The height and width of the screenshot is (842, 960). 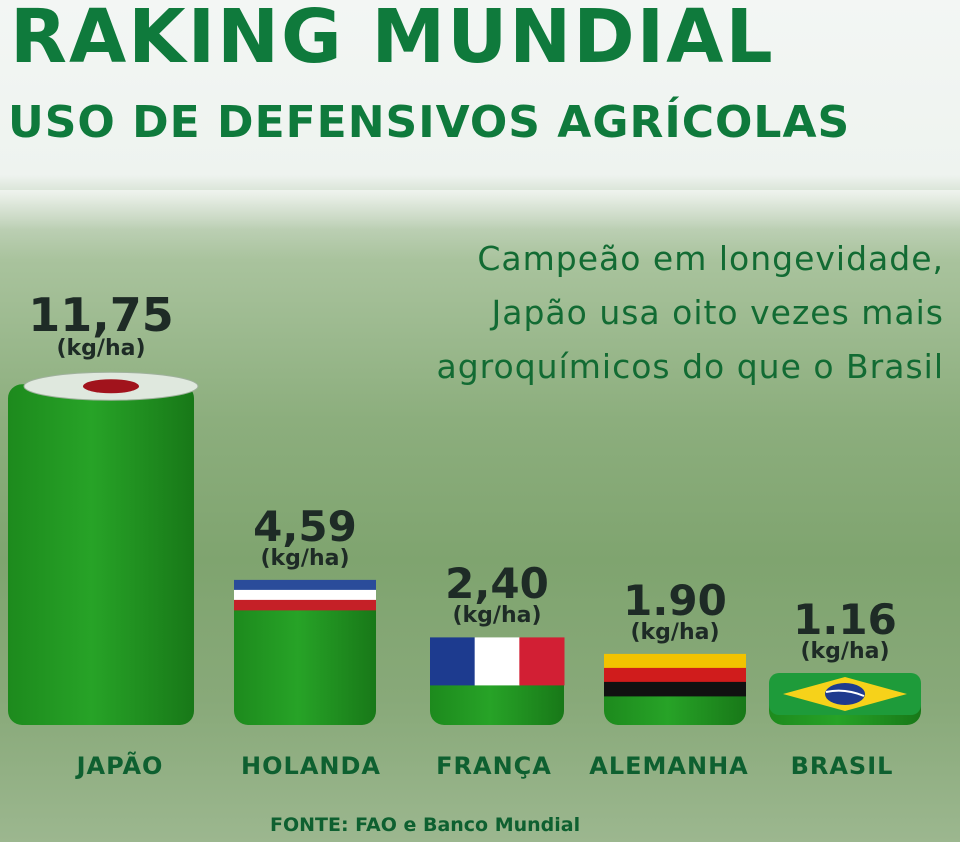 What do you see at coordinates (669, 766) in the screenshot?
I see `category-label: ALEMANHA` at bounding box center [669, 766].